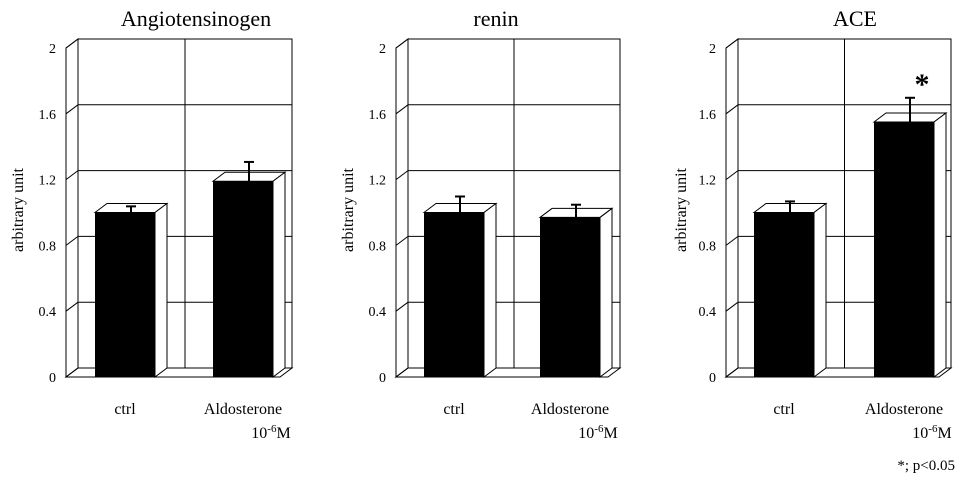  What do you see at coordinates (495, 18) in the screenshot?
I see `chart-title: renin` at bounding box center [495, 18].